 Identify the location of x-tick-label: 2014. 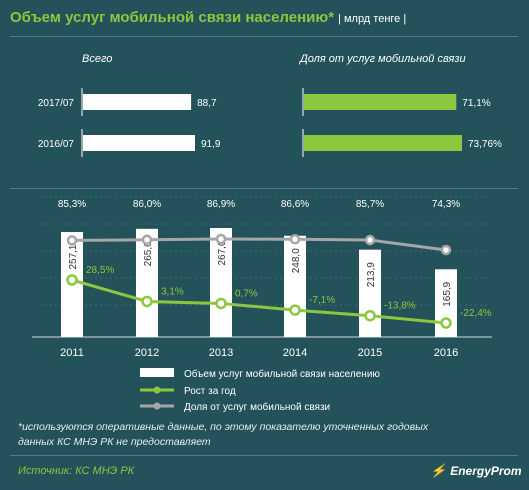
(295, 353).